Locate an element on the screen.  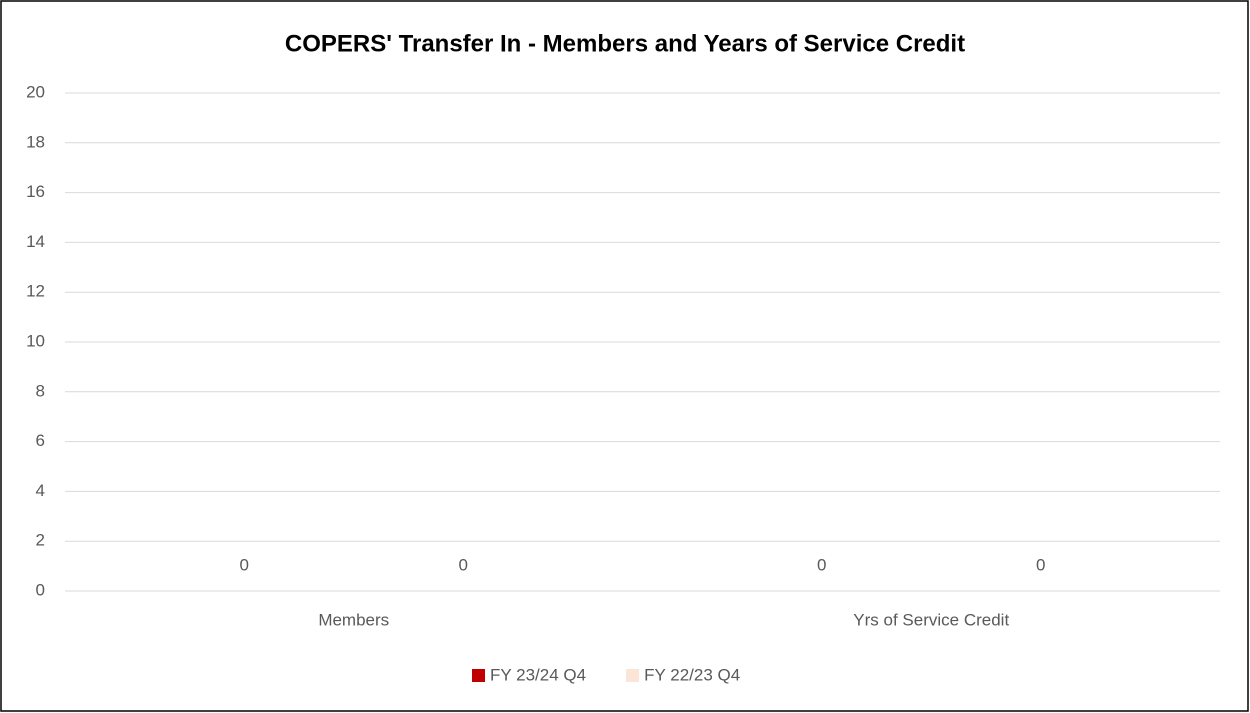
y-tick-label: 16 is located at coordinates (35, 191).